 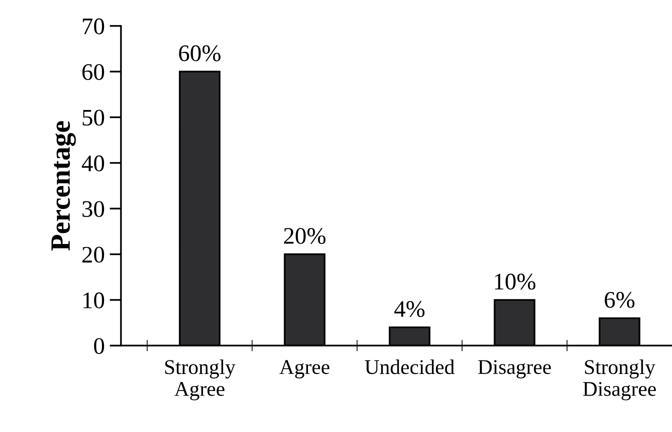 I want to click on y-tick-label: 70, so click(x=93, y=26).